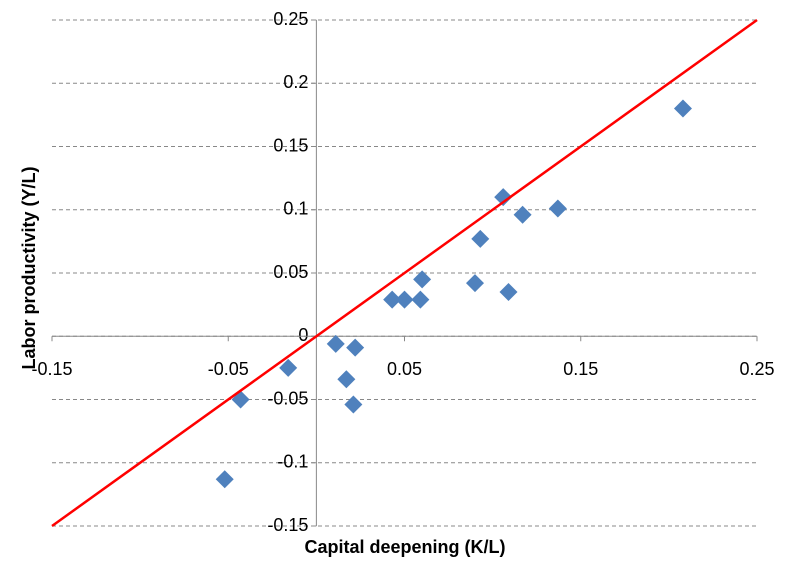 The width and height of the screenshot is (794, 563). Describe the element at coordinates (580, 369) in the screenshot. I see `x-tick-label: 0.15` at that location.